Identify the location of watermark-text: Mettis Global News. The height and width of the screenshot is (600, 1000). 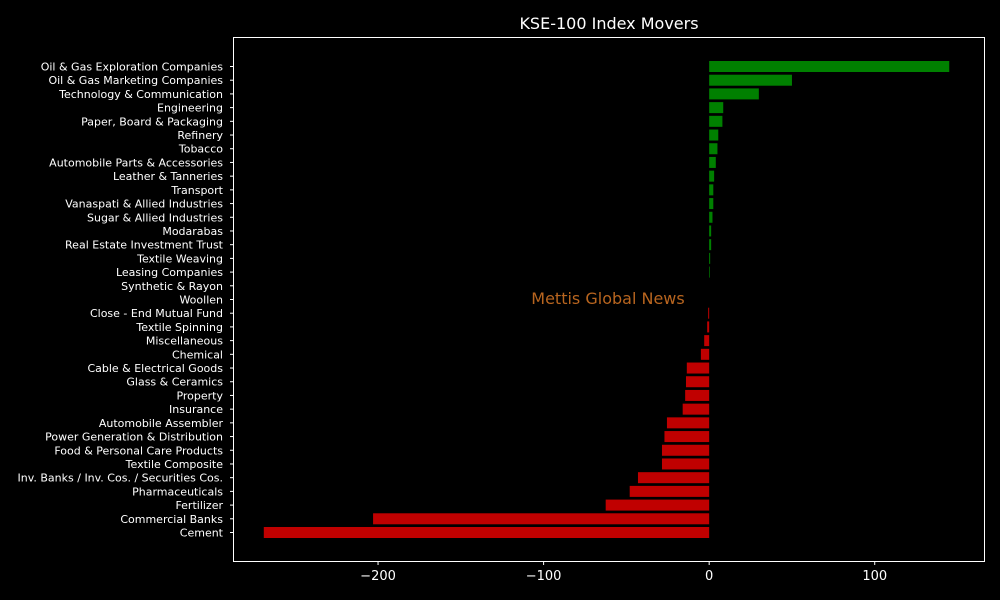
(607, 298).